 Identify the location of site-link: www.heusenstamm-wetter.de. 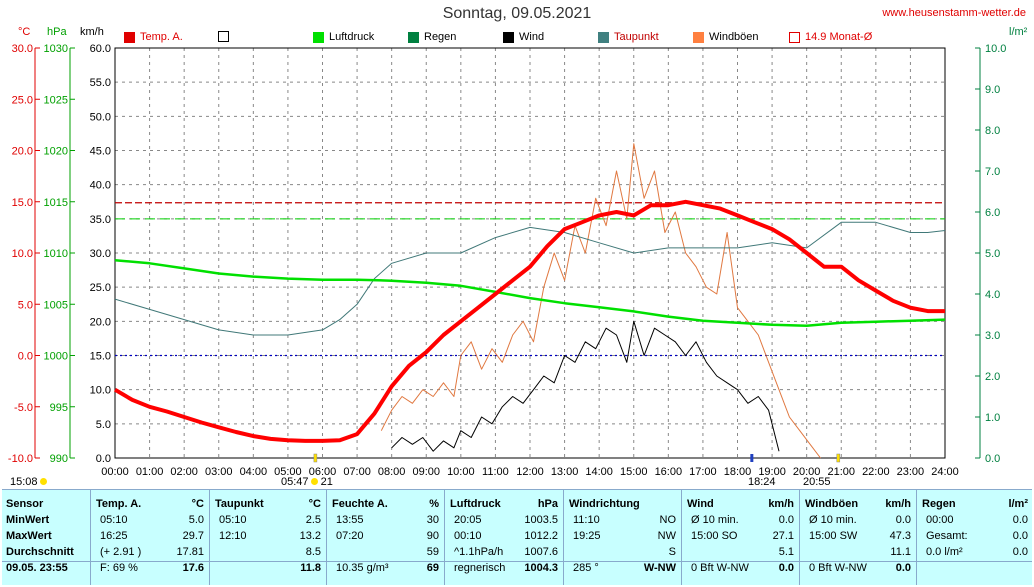
(954, 13).